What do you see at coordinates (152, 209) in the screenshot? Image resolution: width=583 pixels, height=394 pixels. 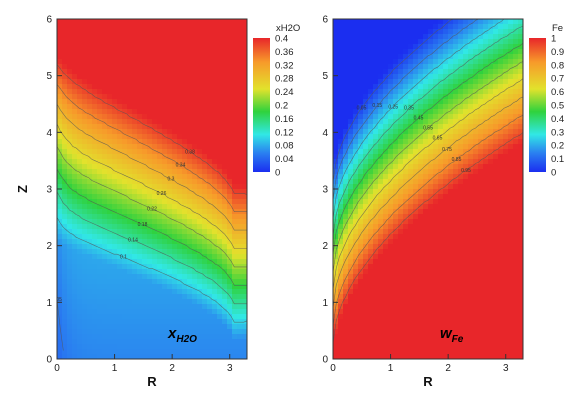 I see `xh2o-contour-label: 0.22` at bounding box center [152, 209].